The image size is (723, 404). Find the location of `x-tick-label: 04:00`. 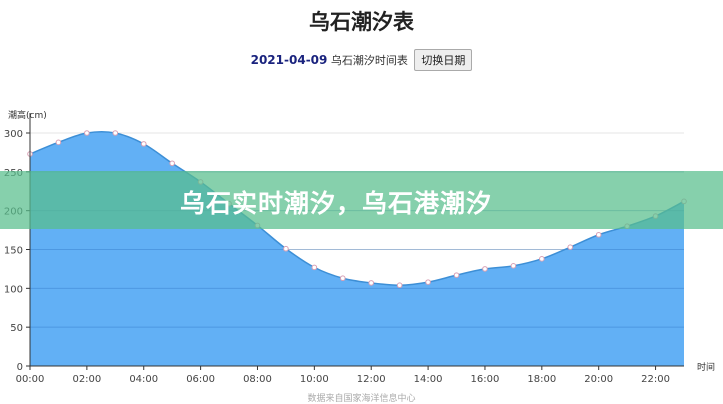

x-tick-label: 04:00 is located at coordinates (143, 379).